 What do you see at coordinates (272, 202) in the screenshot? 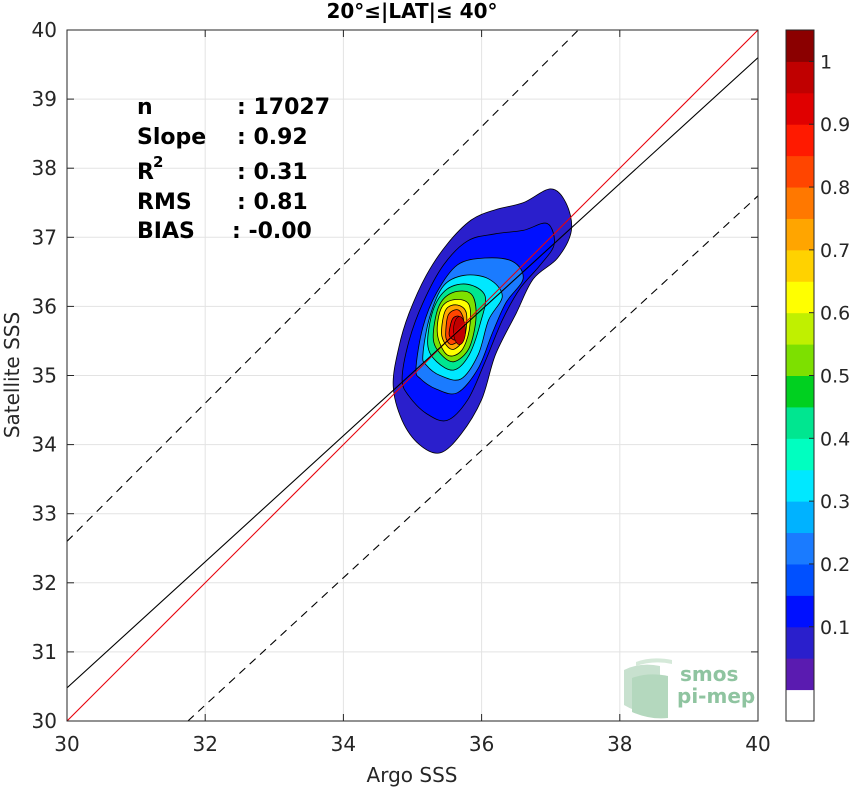
I see `stat-rms-value: : 0.81` at bounding box center [272, 202].